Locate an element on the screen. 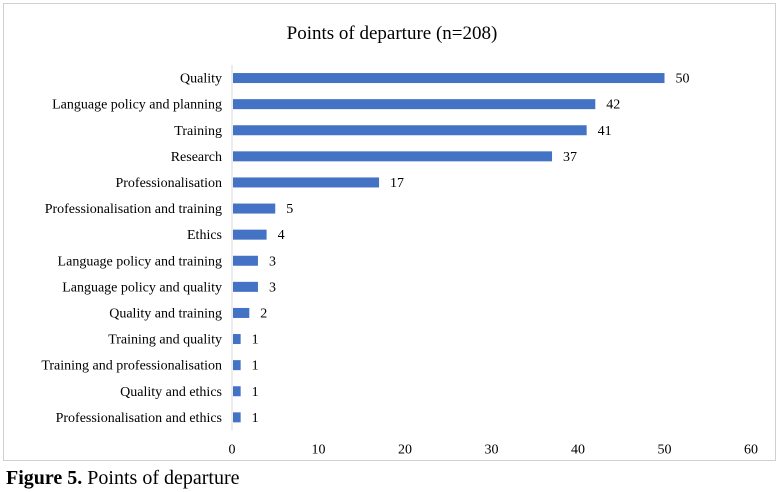 The image size is (781, 492). chart-title: Points of departure (n=208) is located at coordinates (392, 33).